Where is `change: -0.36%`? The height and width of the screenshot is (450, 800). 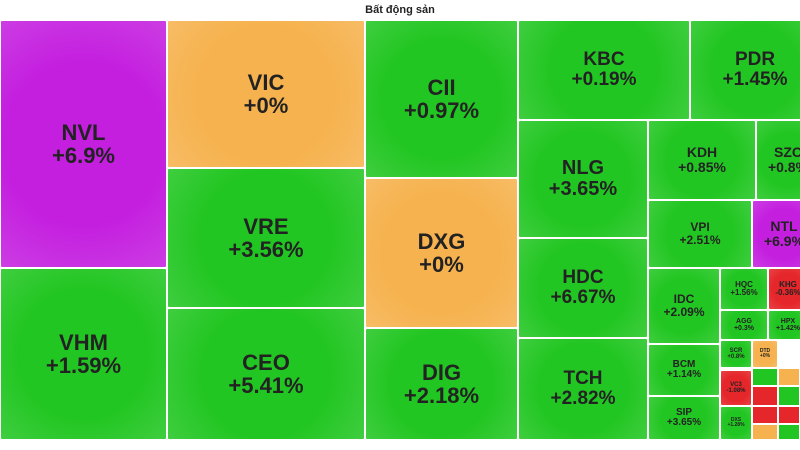
change: -0.36% is located at coordinates (787, 292).